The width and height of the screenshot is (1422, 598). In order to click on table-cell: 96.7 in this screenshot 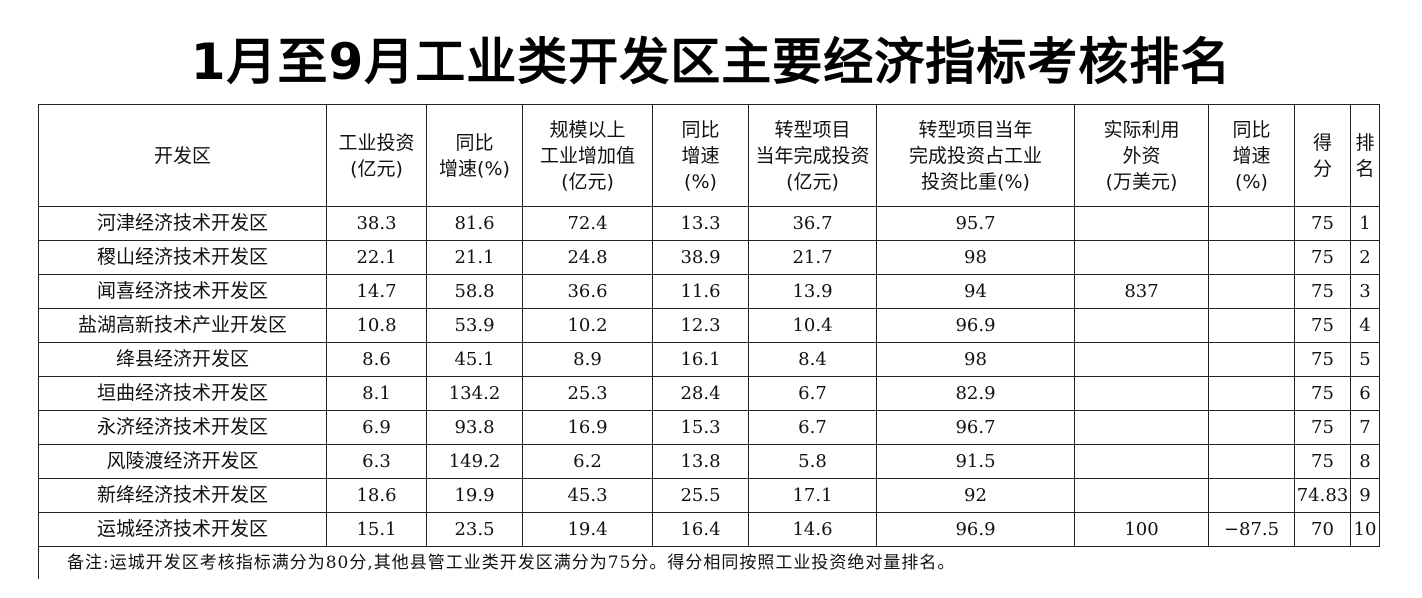, I will do `click(975, 427)`.